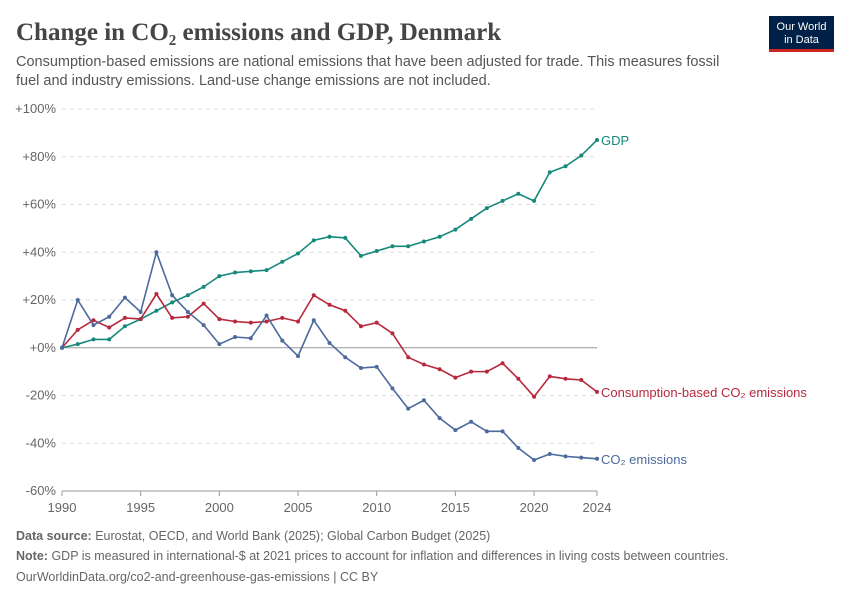 This screenshot has height=600, width=850. Describe the element at coordinates (41, 395) in the screenshot. I see `y-tick-label: -20%` at that location.